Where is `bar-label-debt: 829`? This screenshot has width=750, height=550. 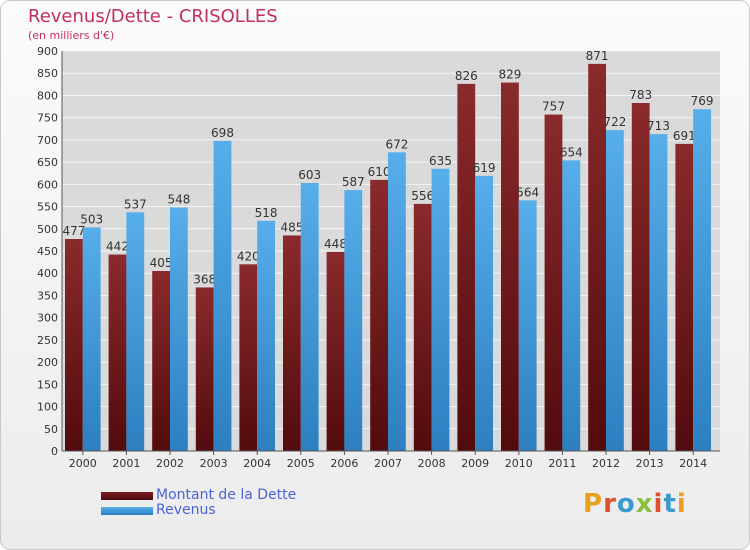
bar-label-debt: 829 is located at coordinates (509, 75).